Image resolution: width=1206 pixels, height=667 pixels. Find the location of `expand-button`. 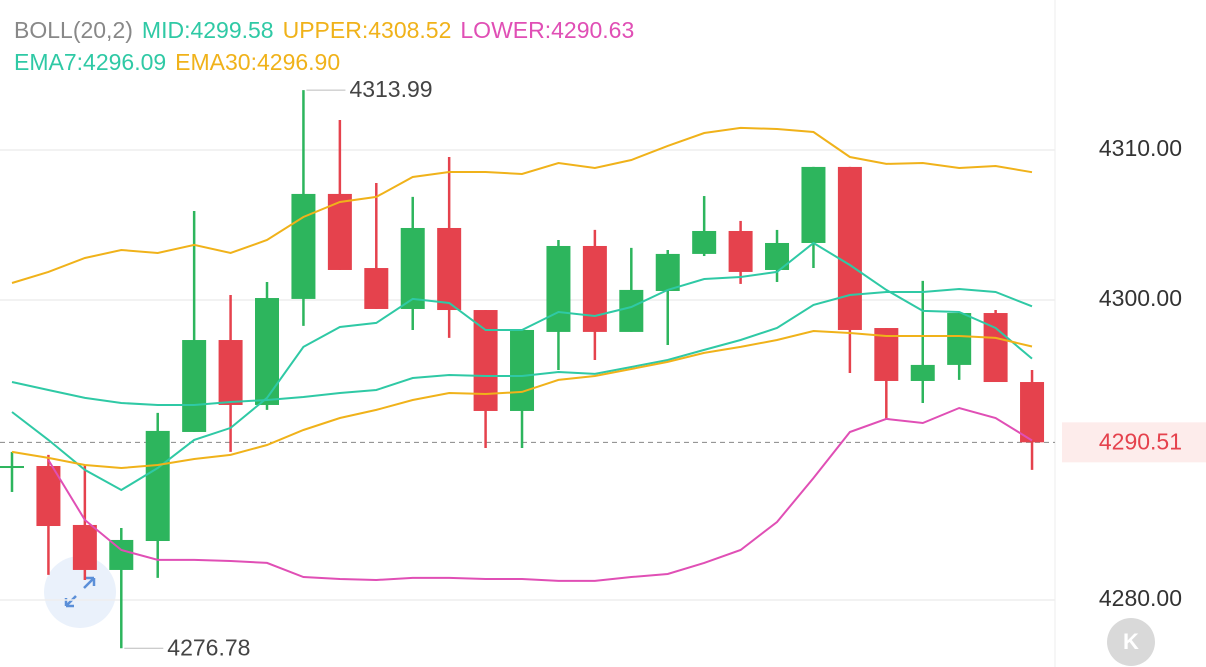

expand-button is located at coordinates (80, 592).